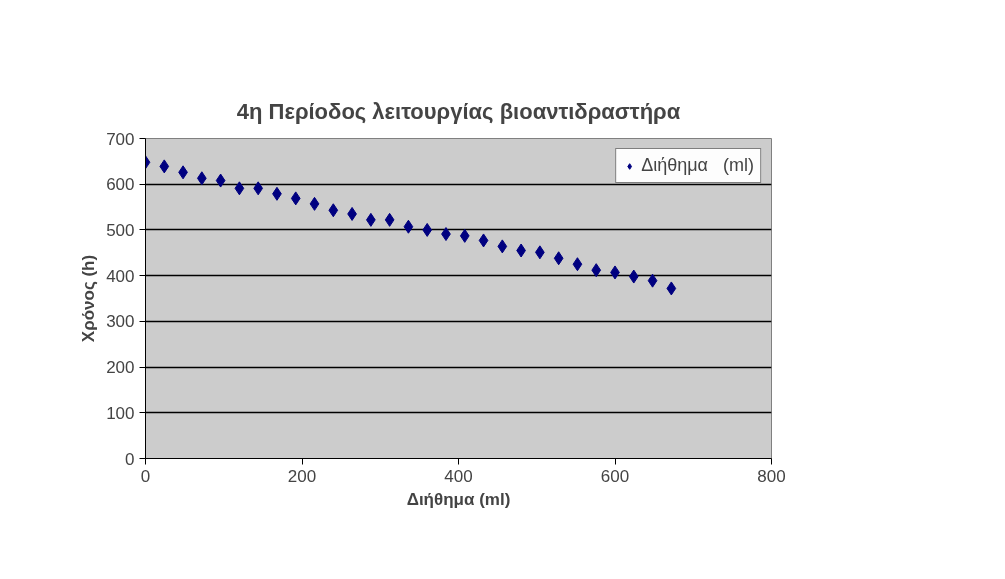 This screenshot has width=1005, height=579. Describe the element at coordinates (120, 276) in the screenshot. I see `y-tick-label: 400` at that location.